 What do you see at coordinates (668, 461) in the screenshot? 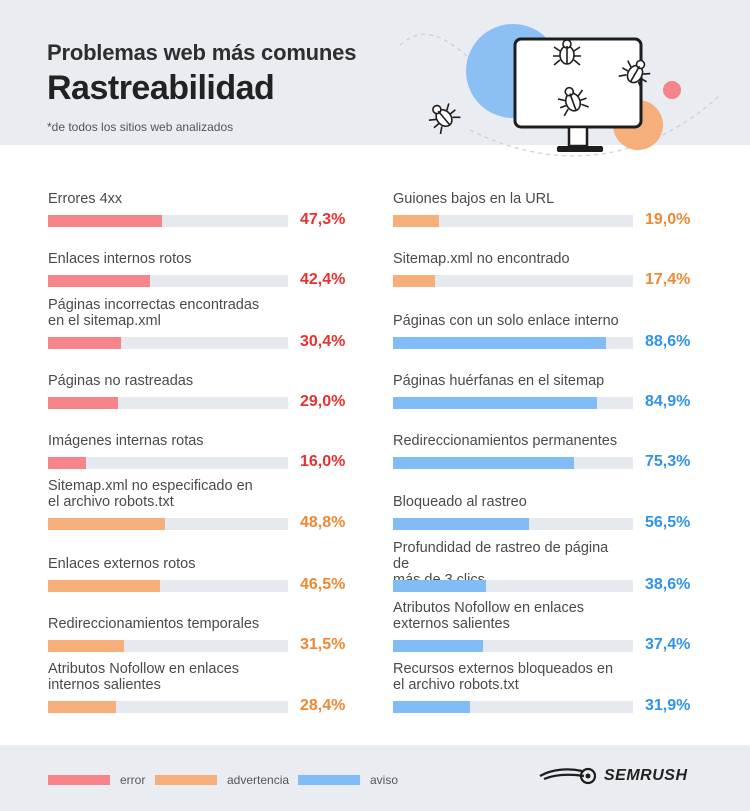
I see `bar-value-label: 75,3%` at bounding box center [668, 461].